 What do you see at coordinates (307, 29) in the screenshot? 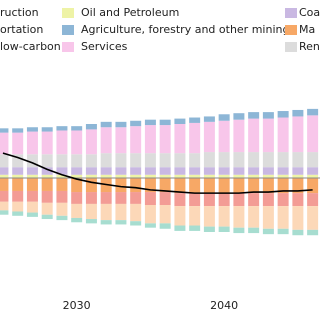
I see `legend-label: Ma` at bounding box center [307, 29].